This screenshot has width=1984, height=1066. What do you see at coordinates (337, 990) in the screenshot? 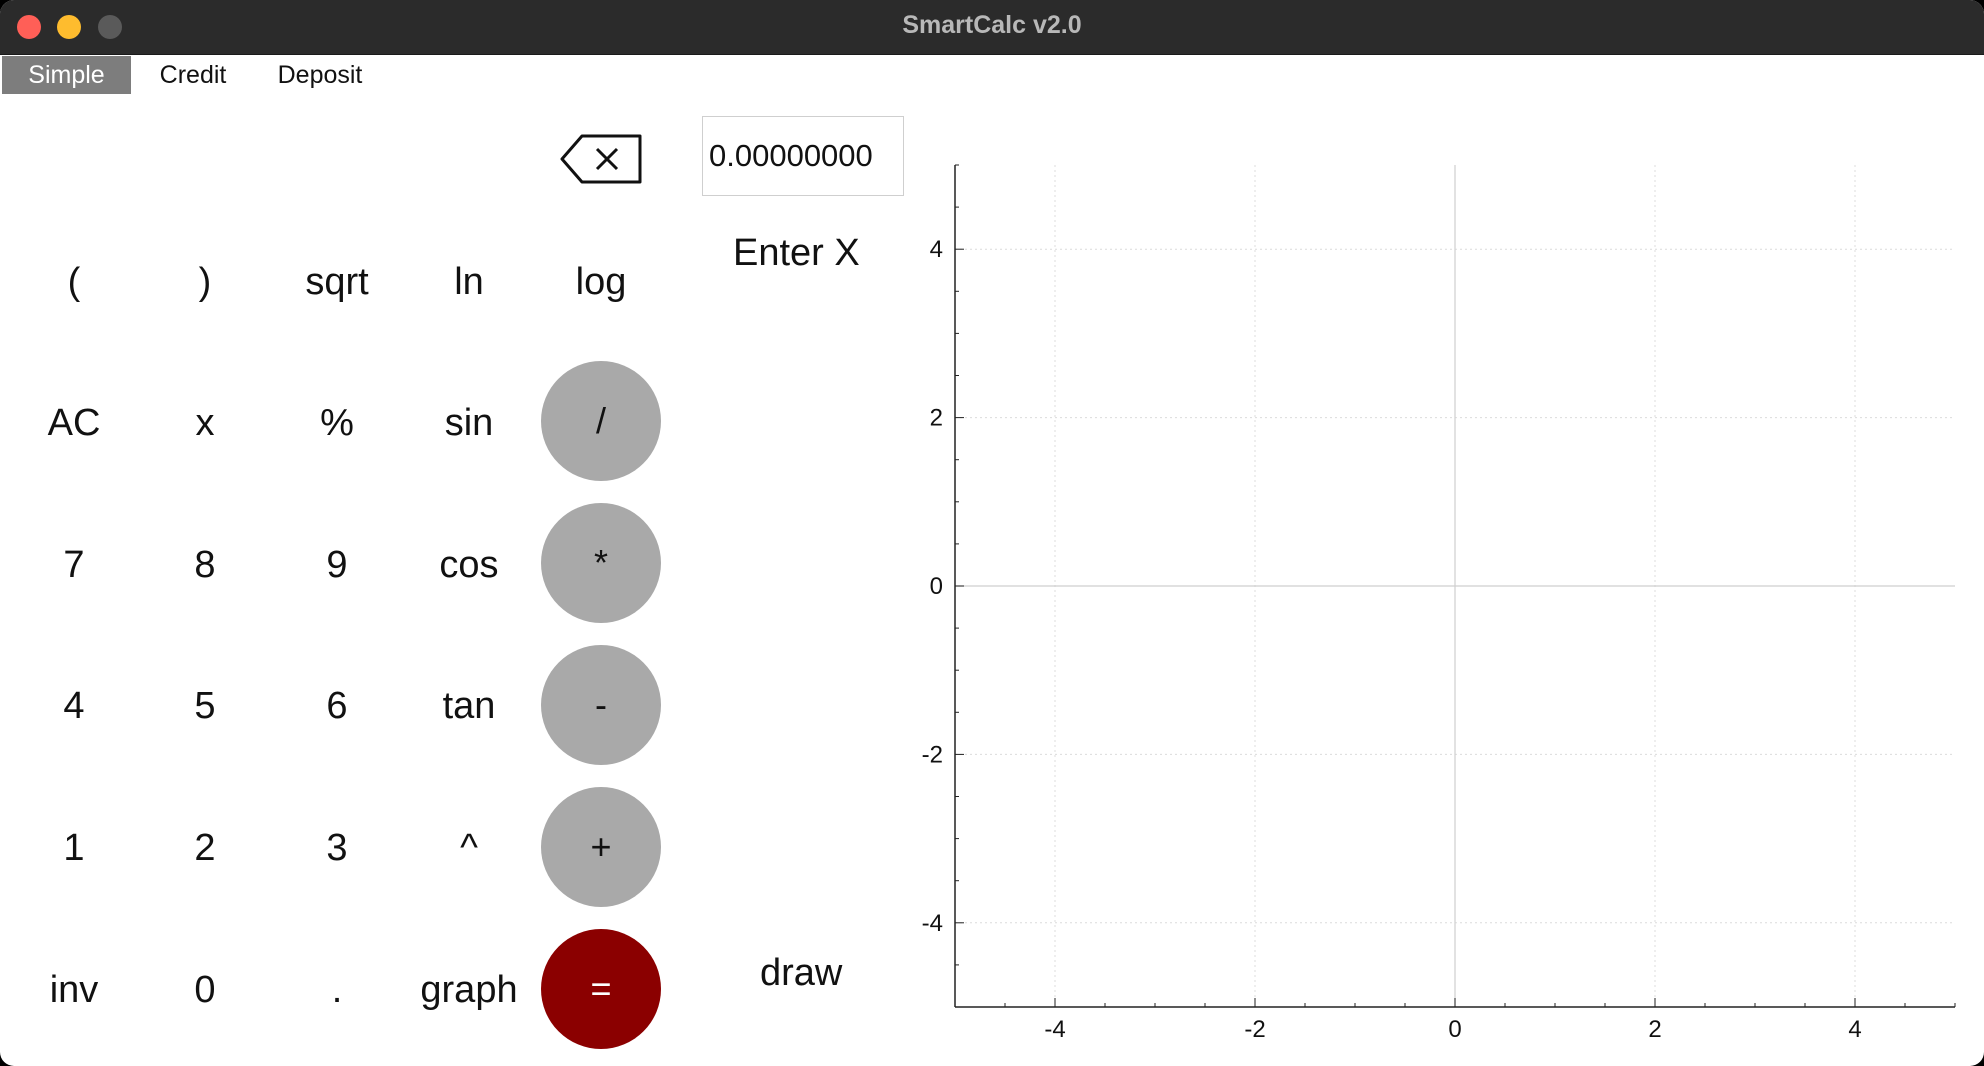
I see `key-decimal: .` at bounding box center [337, 990].